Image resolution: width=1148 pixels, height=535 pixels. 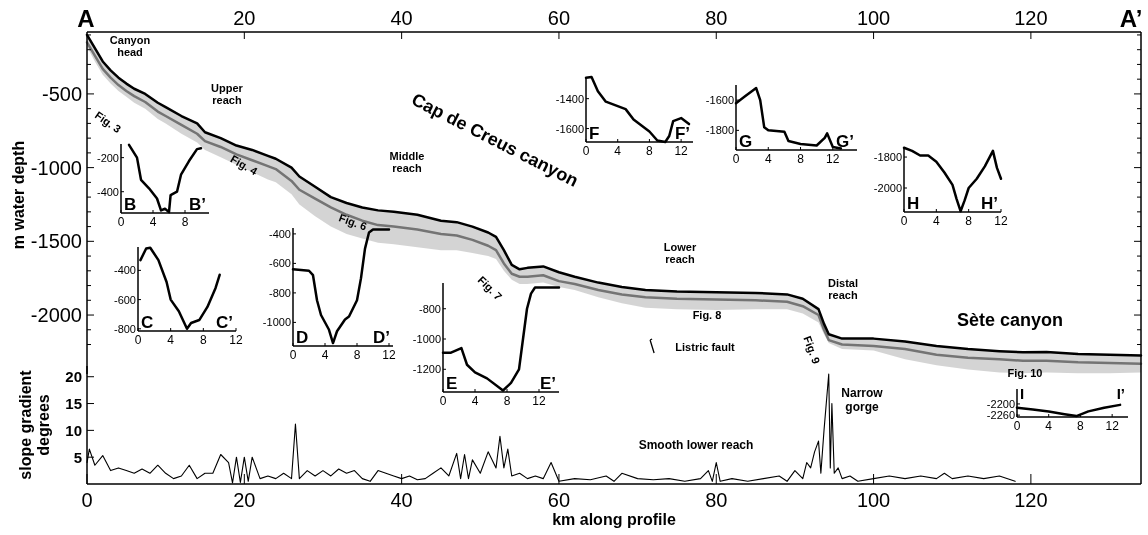 I want to click on annotation: G, so click(x=746, y=141).